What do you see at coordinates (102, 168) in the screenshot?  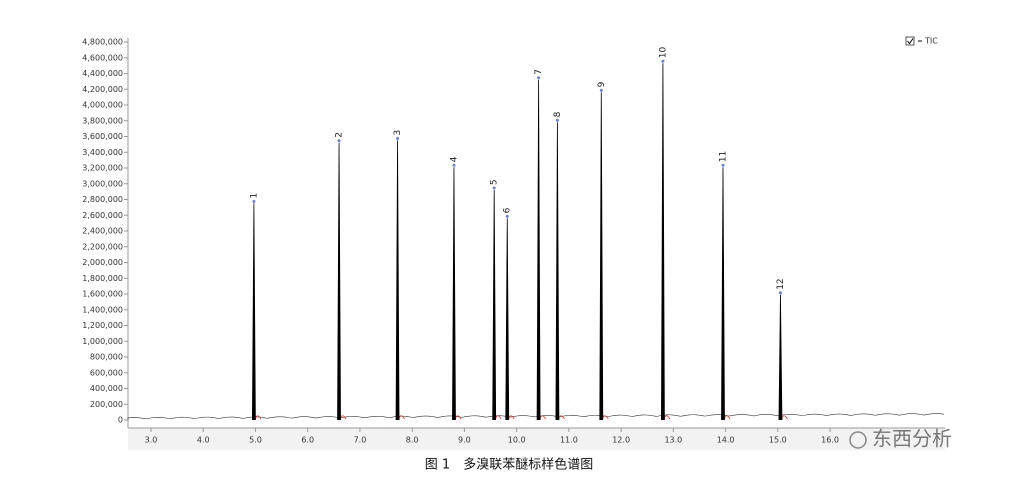 I see `y-tick-label: 3,200,000` at bounding box center [102, 168].